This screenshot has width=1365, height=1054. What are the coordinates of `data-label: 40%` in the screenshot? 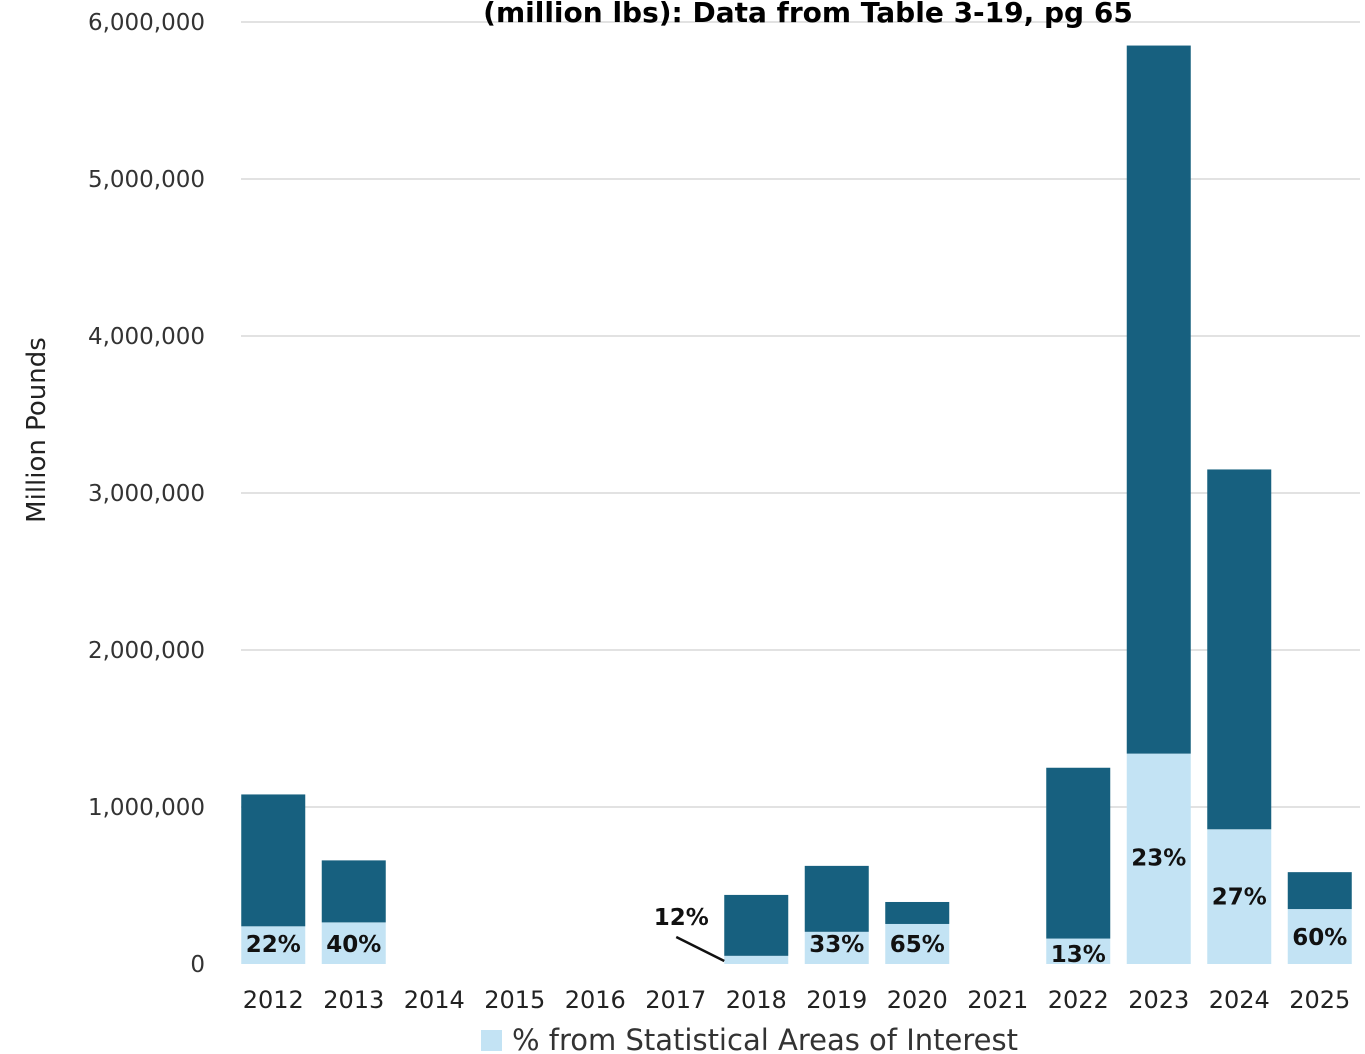 It's located at (353, 945).